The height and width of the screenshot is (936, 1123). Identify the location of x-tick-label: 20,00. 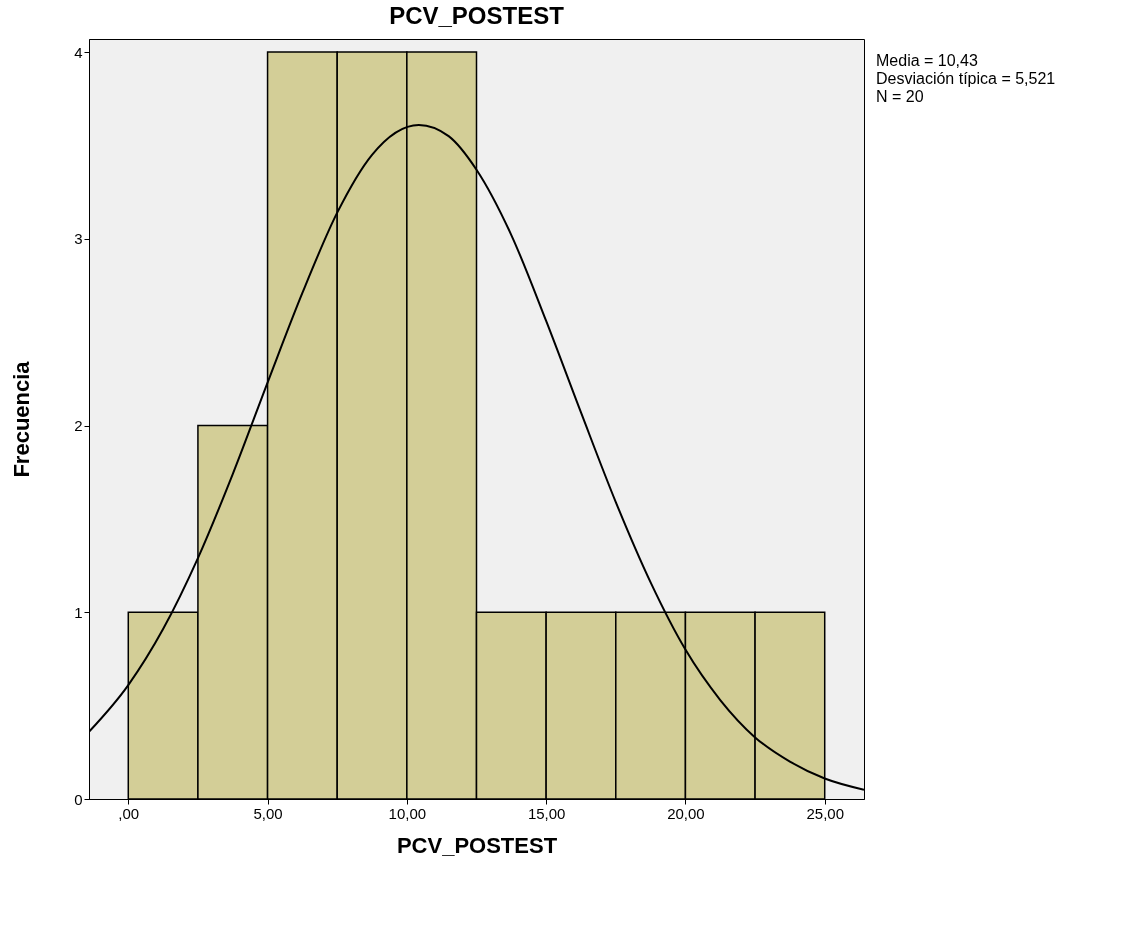
(686, 813).